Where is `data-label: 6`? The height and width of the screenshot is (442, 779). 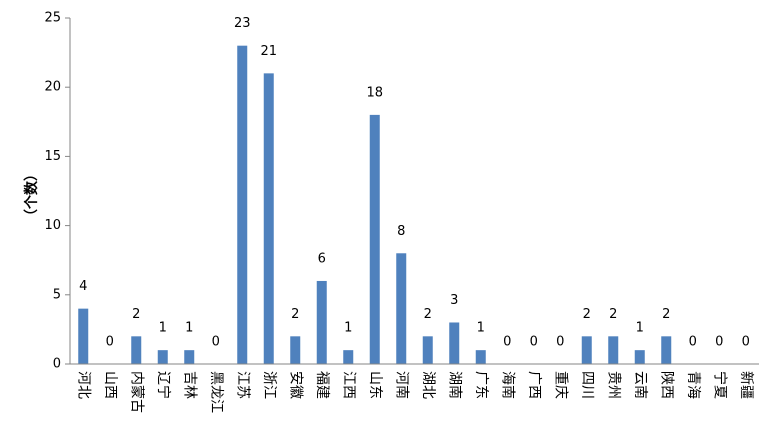
data-label: 6 is located at coordinates (322, 258).